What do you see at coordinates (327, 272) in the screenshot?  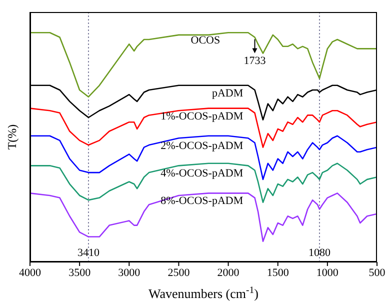 I see `x-tick-label: 1000` at bounding box center [327, 272].